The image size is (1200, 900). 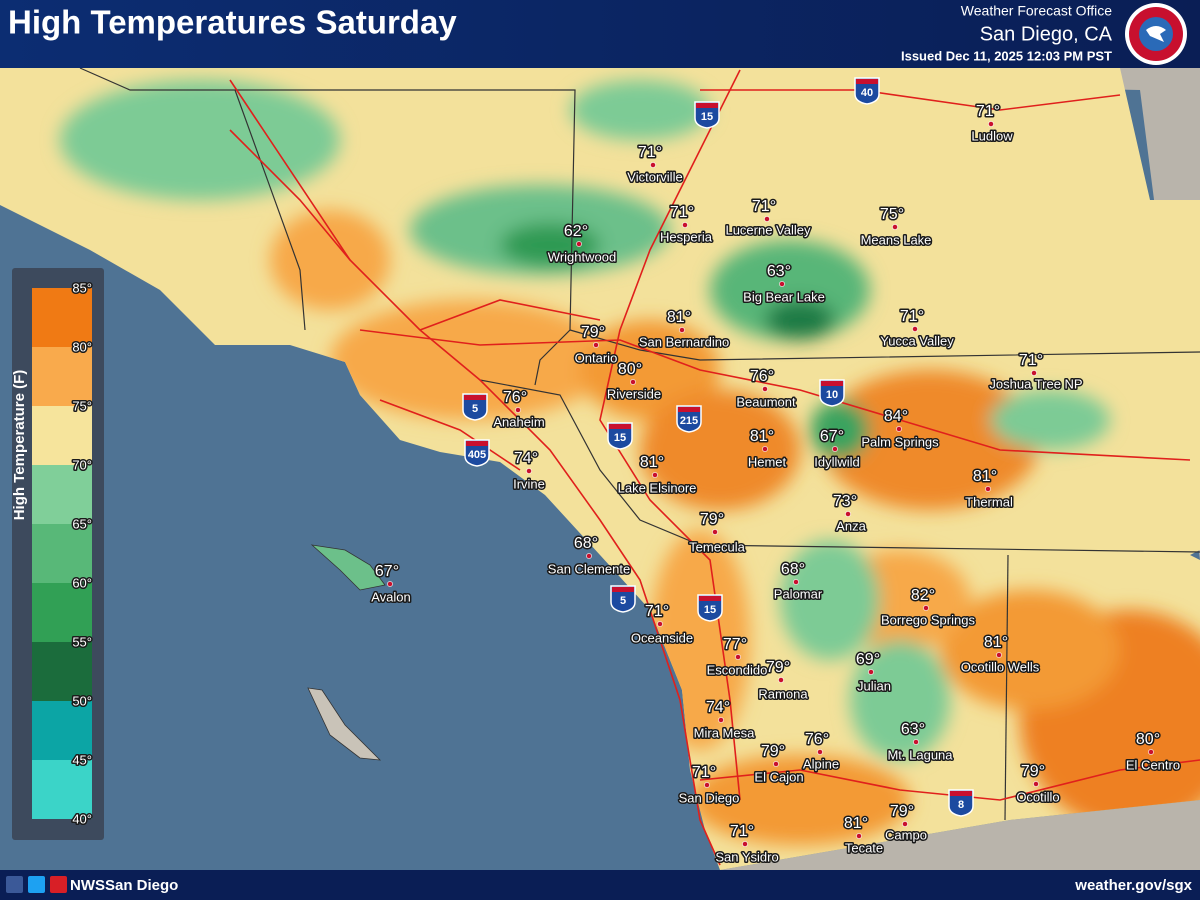 I want to click on highway-number: 5, so click(x=623, y=601).